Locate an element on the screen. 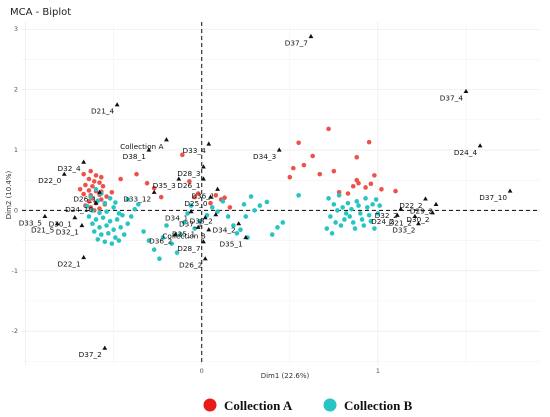  variable-label: D36_1 is located at coordinates (202, 195).